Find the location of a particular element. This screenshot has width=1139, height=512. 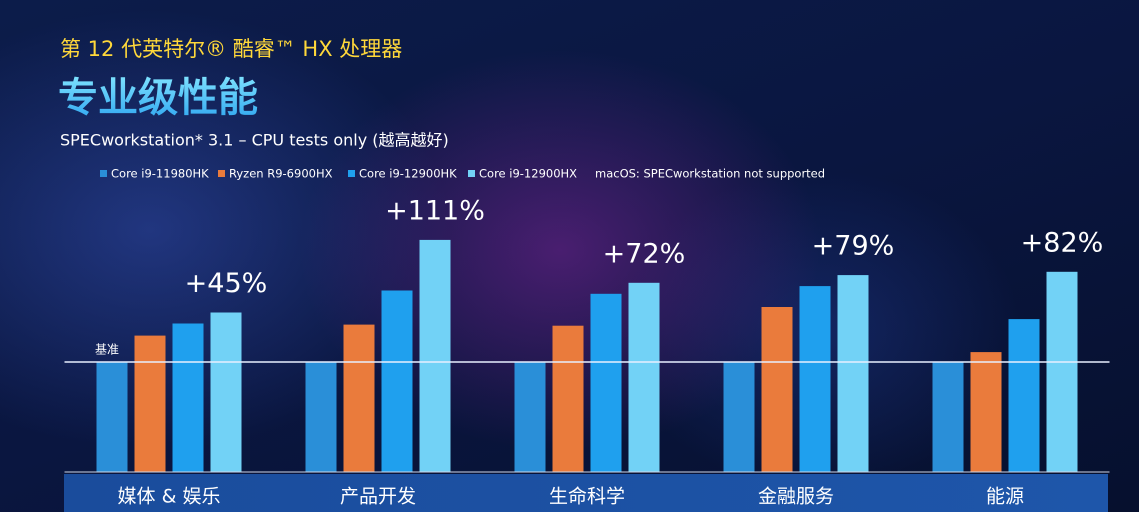

chart-title: 专业级性能 is located at coordinates (158, 98).